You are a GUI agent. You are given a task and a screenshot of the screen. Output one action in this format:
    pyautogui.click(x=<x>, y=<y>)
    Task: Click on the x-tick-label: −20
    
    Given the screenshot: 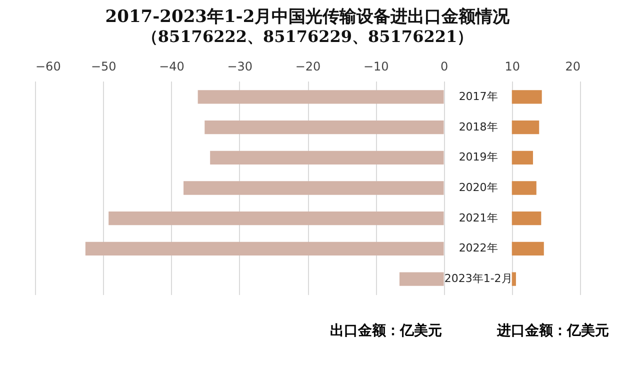 What is the action you would take?
    pyautogui.click(x=308, y=67)
    